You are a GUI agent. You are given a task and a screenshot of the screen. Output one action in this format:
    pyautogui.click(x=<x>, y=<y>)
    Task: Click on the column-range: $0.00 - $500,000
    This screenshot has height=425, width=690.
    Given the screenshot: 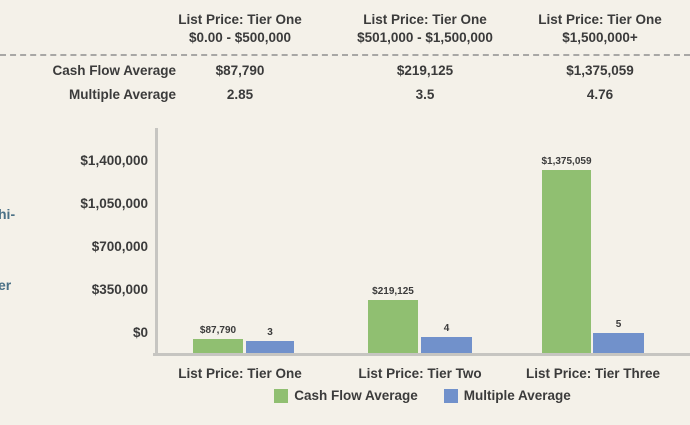 What is the action you would take?
    pyautogui.click(x=240, y=37)
    